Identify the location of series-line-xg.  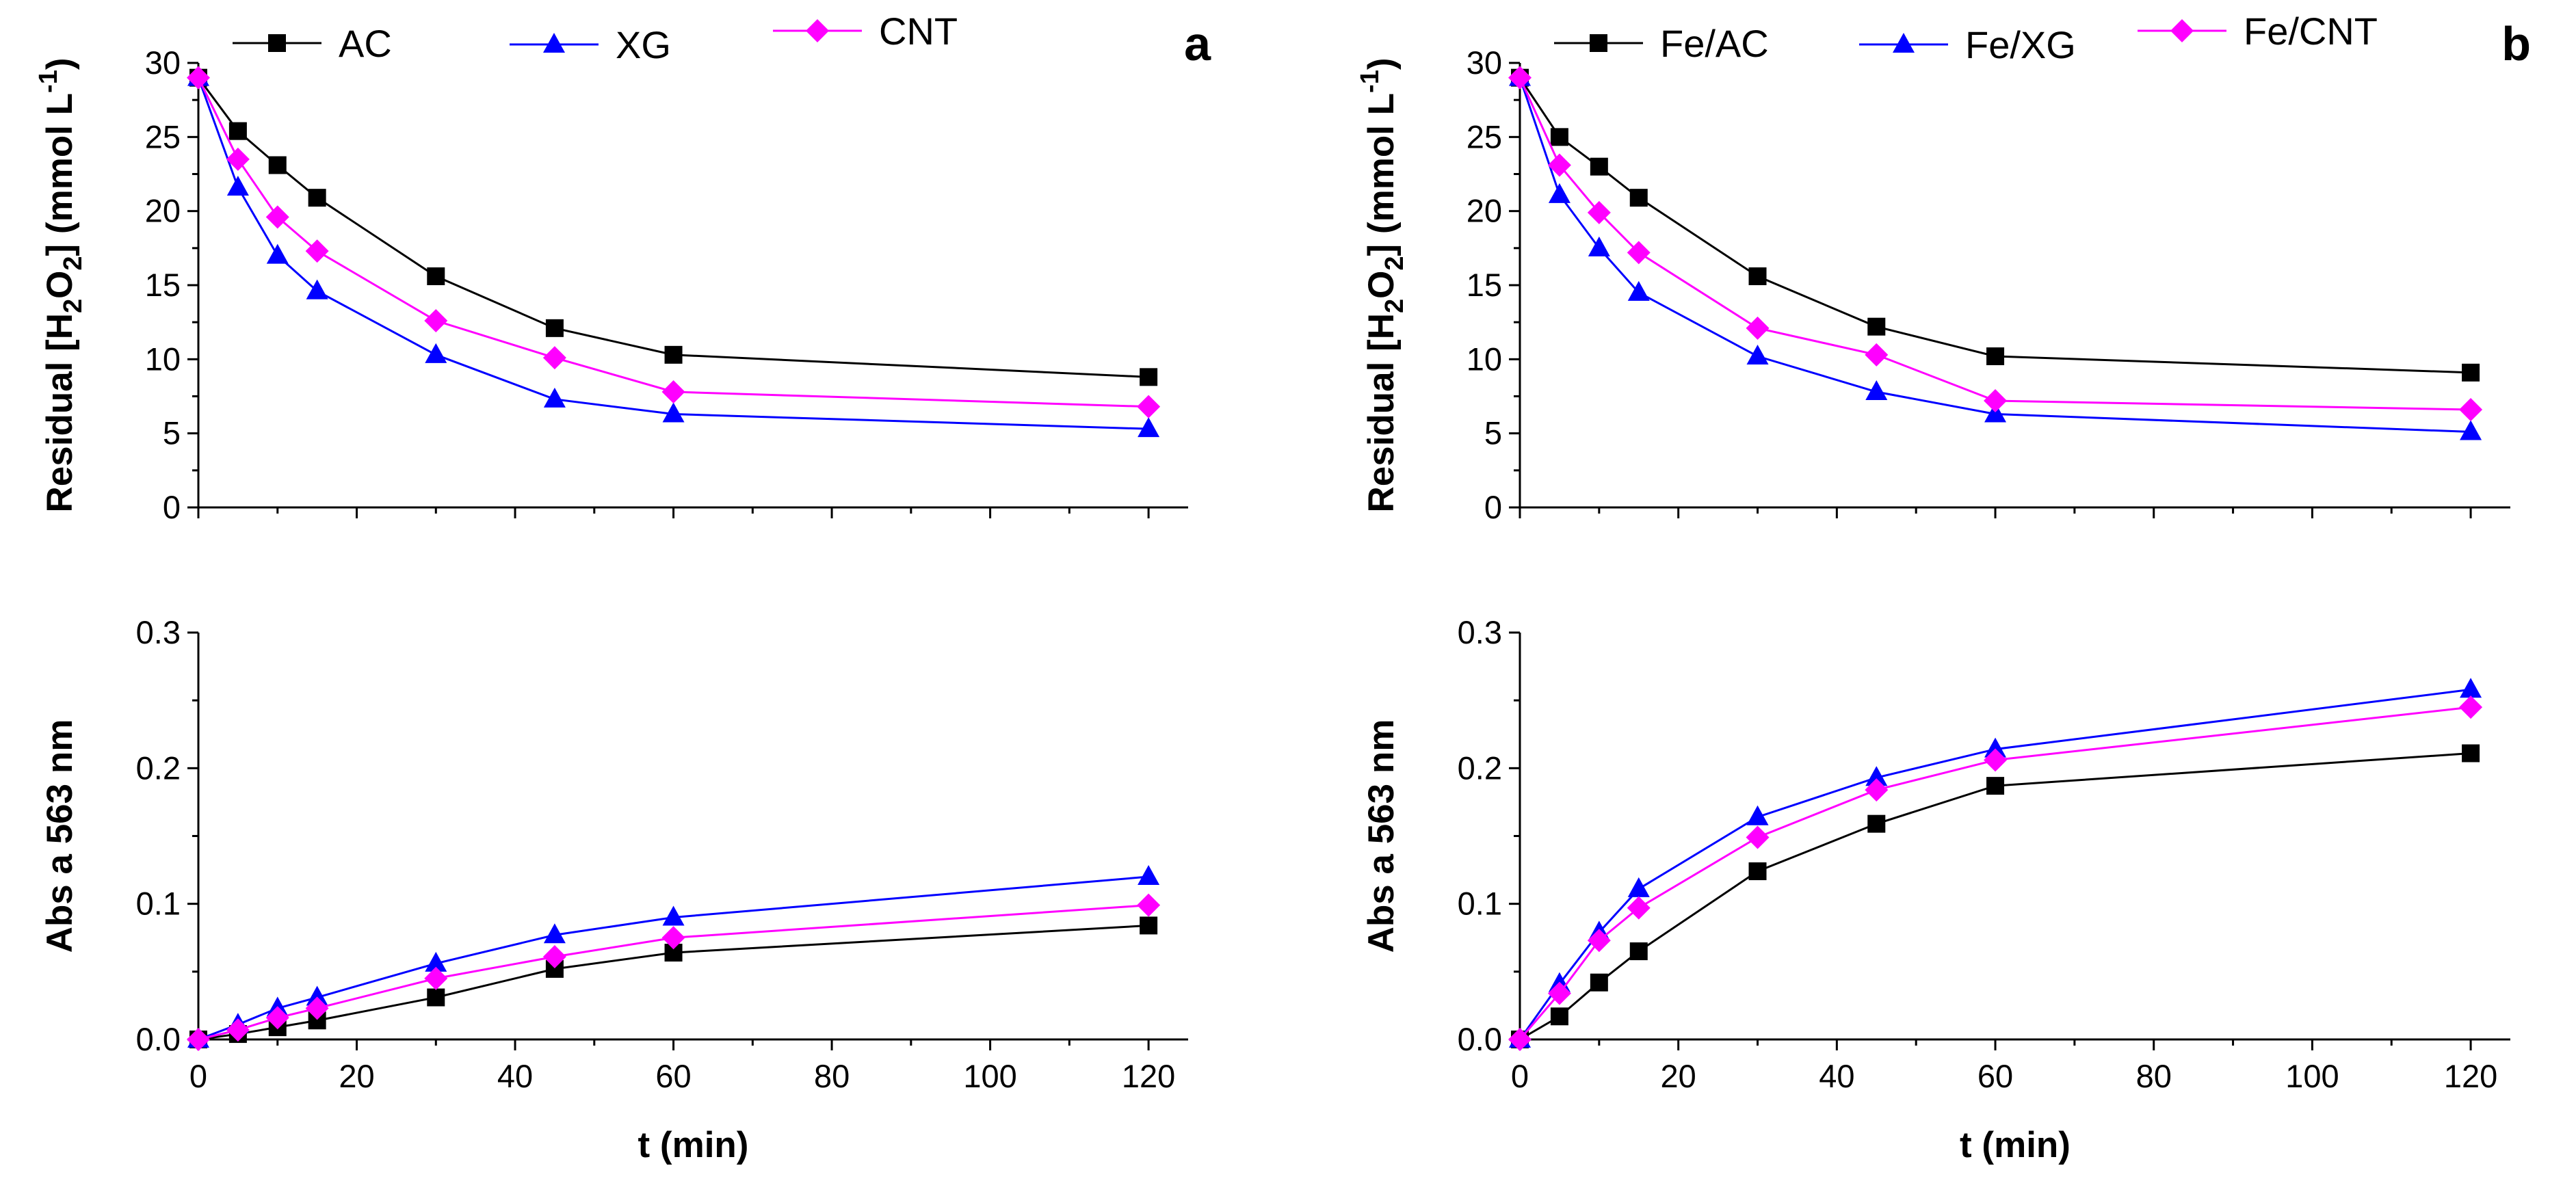
(673, 254).